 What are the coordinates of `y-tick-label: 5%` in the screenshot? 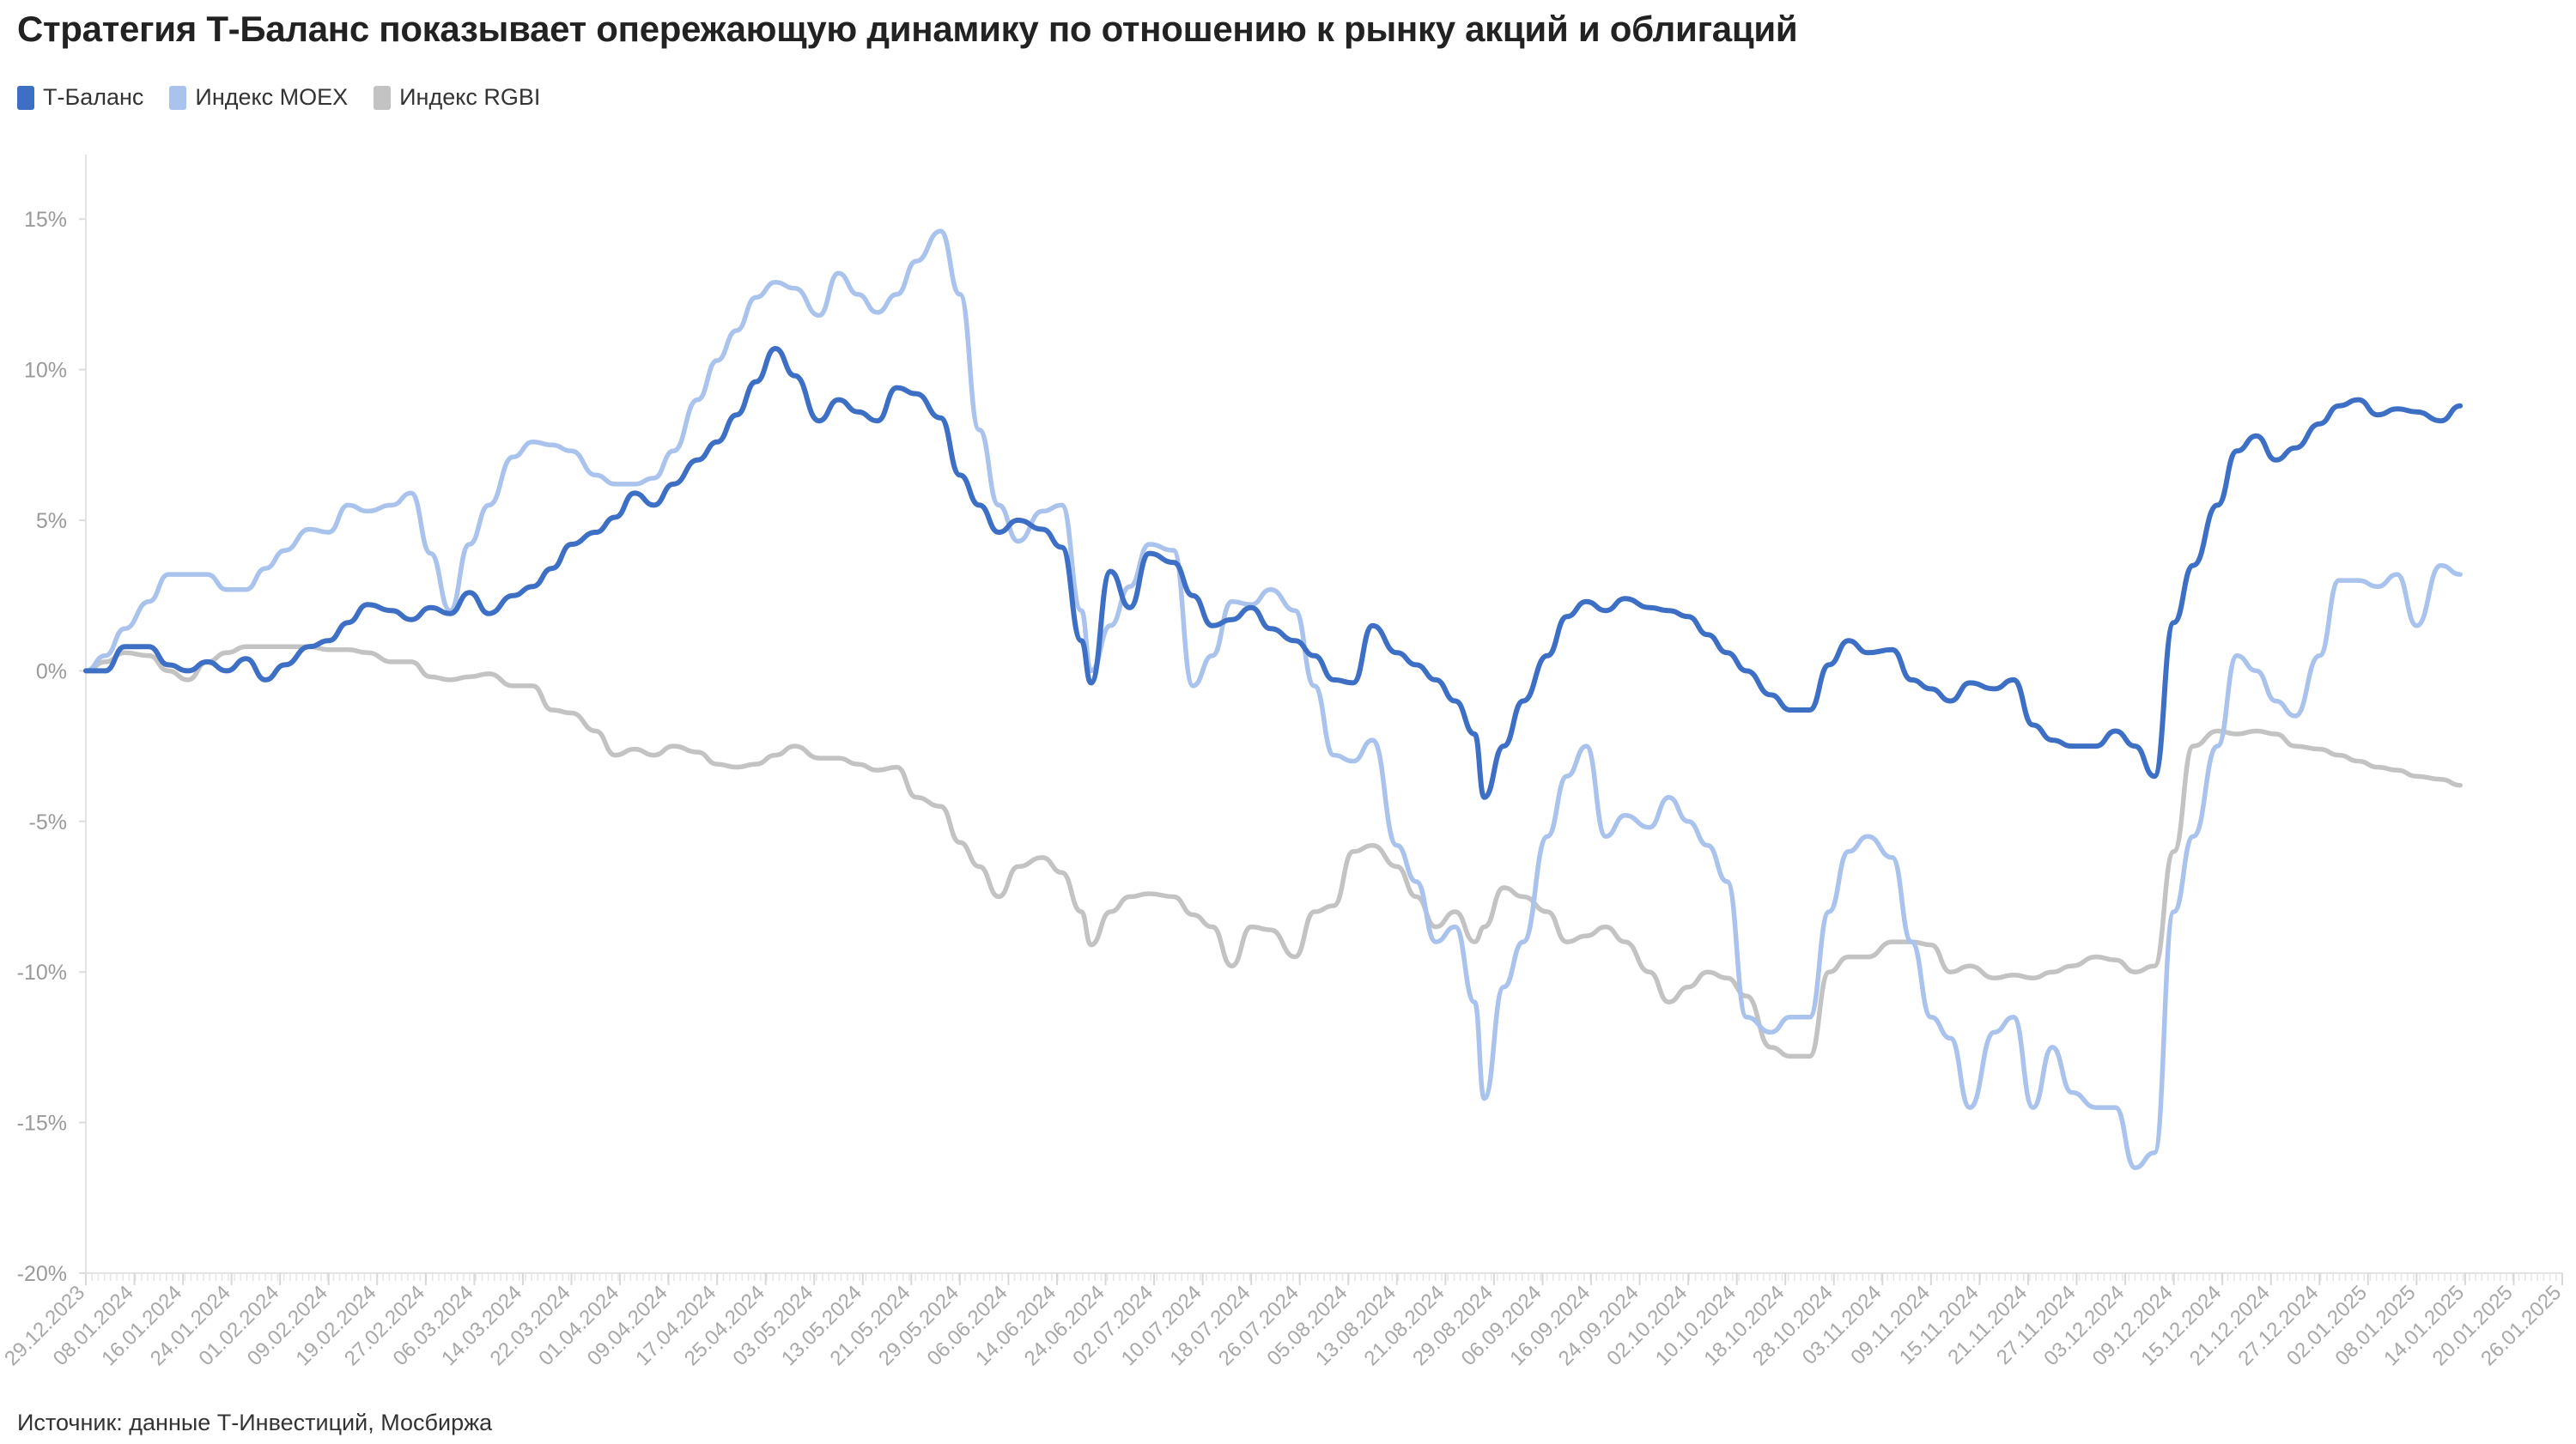 It's located at (52, 521).